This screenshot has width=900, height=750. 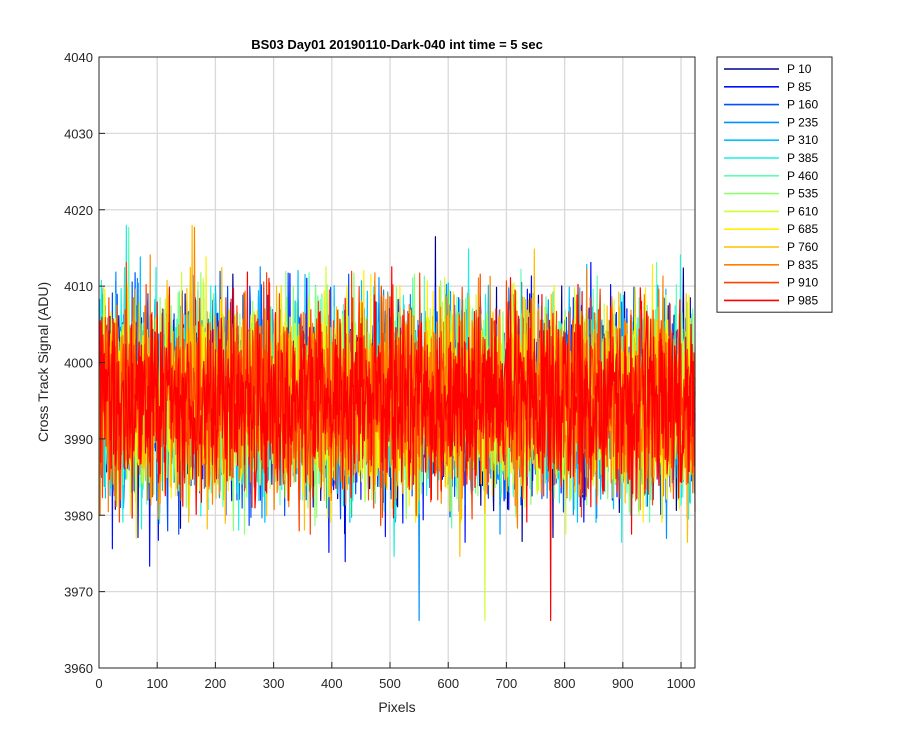 I want to click on x-tick-label: 900, so click(x=623, y=683).